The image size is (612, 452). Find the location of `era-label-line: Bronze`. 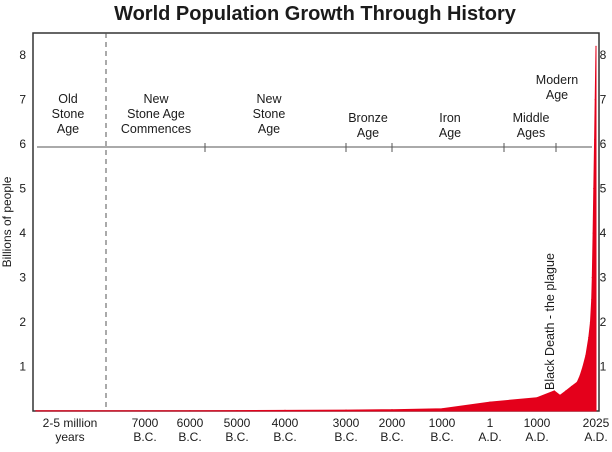

era-label-line: Bronze is located at coordinates (368, 118).